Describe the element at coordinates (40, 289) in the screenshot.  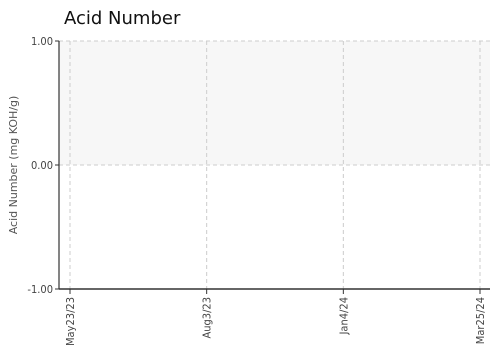
I see `y-tick-label-2: -1.00` at that location.